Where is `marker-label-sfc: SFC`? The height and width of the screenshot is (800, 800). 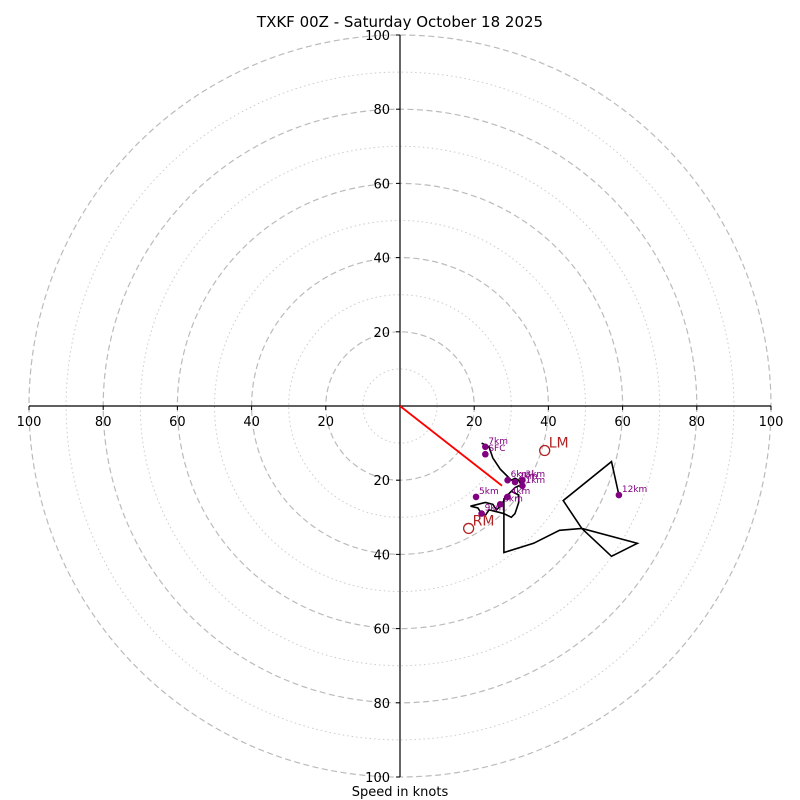
marker-label-sfc: SFC is located at coordinates (496, 449).